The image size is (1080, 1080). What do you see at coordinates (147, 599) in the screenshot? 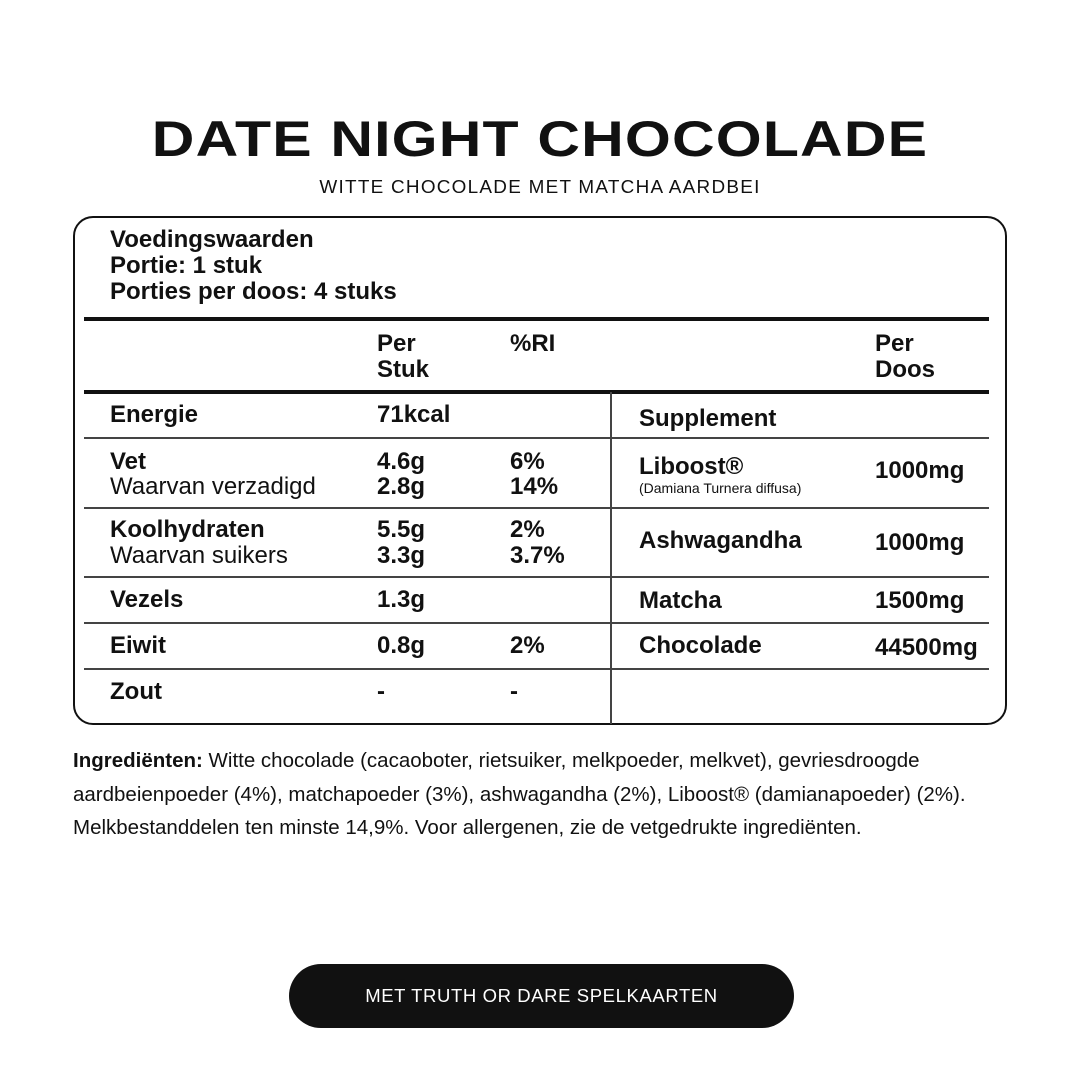
I see `nutrient-name: Vezels` at bounding box center [147, 599].